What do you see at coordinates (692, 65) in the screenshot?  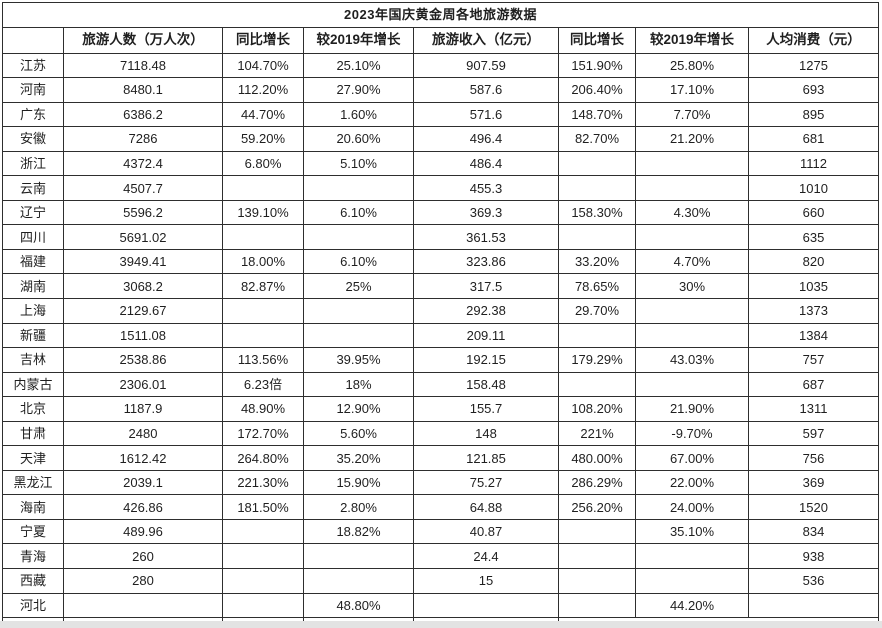 I see `data-cell: 25.80%` at bounding box center [692, 65].